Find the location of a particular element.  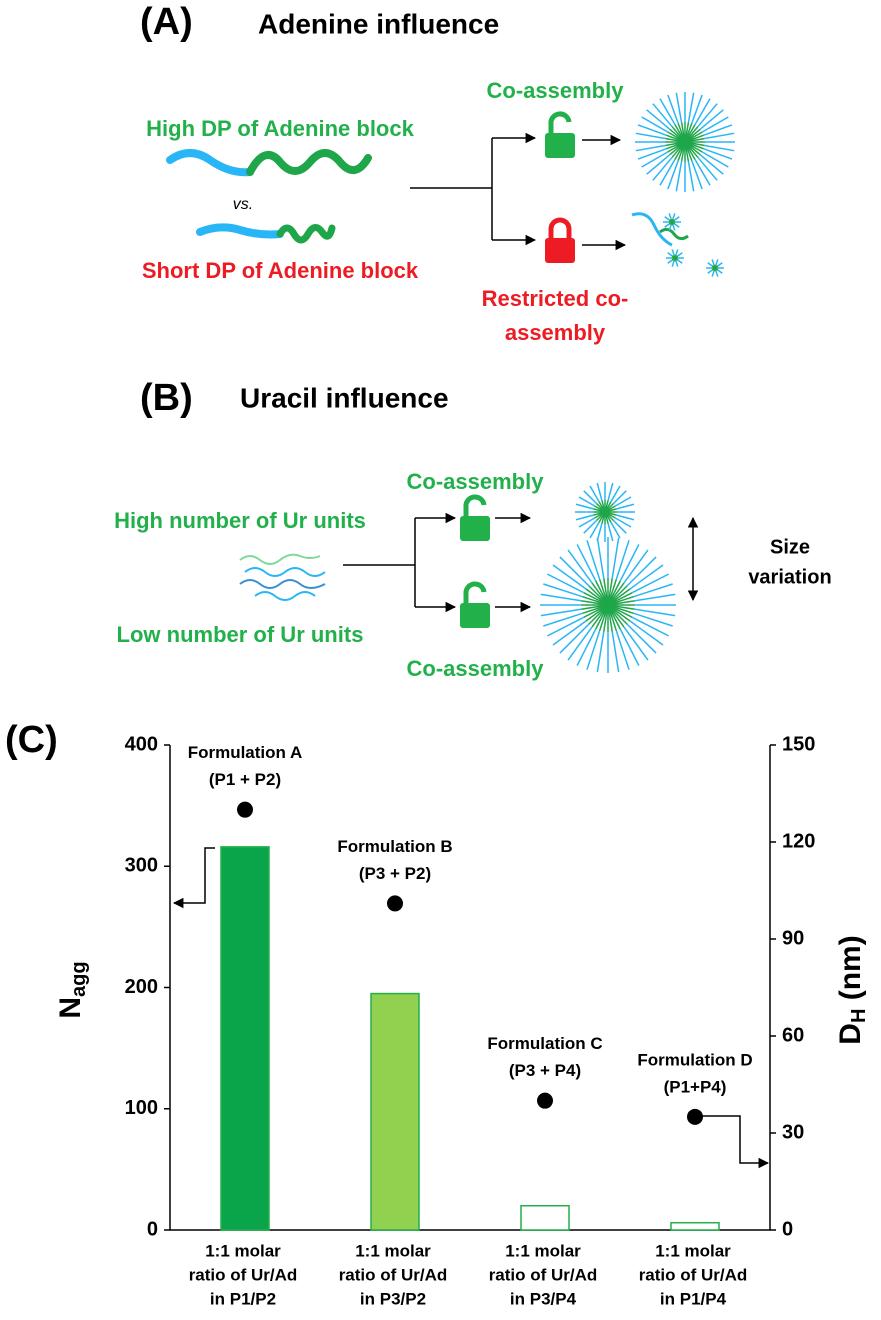

y-axis-label: Nagg is located at coordinates (72, 989).